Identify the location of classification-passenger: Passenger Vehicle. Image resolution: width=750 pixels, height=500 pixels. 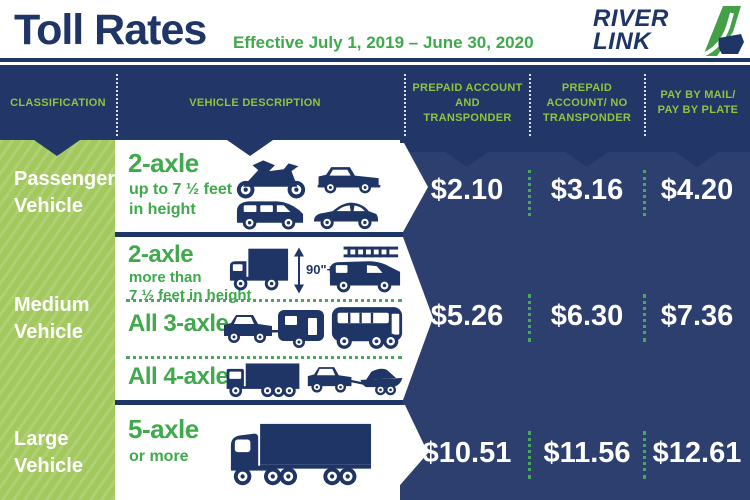
(65, 192).